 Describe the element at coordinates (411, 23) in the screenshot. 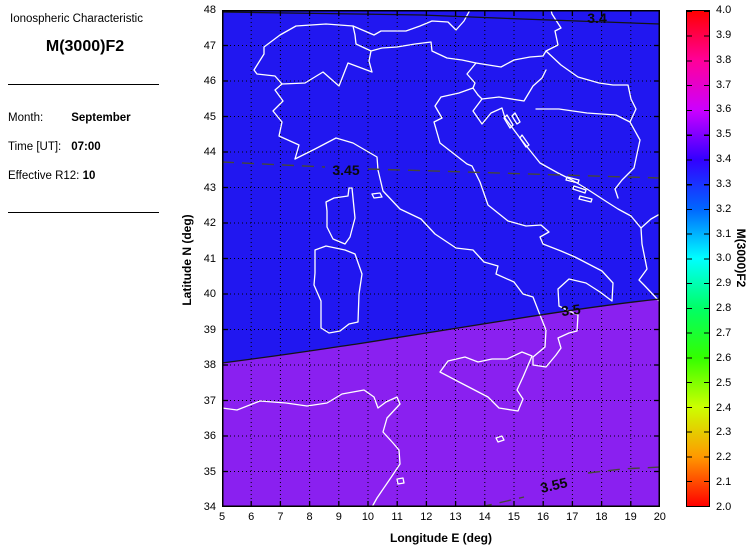

I see `border-austria-north` at that location.